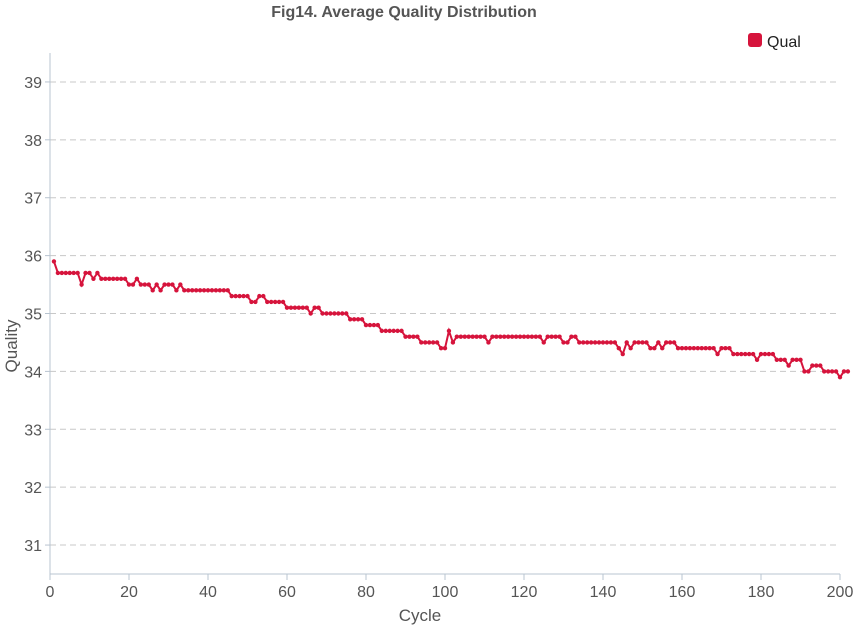  I want to click on x-tick-label-160: 160, so click(682, 592).